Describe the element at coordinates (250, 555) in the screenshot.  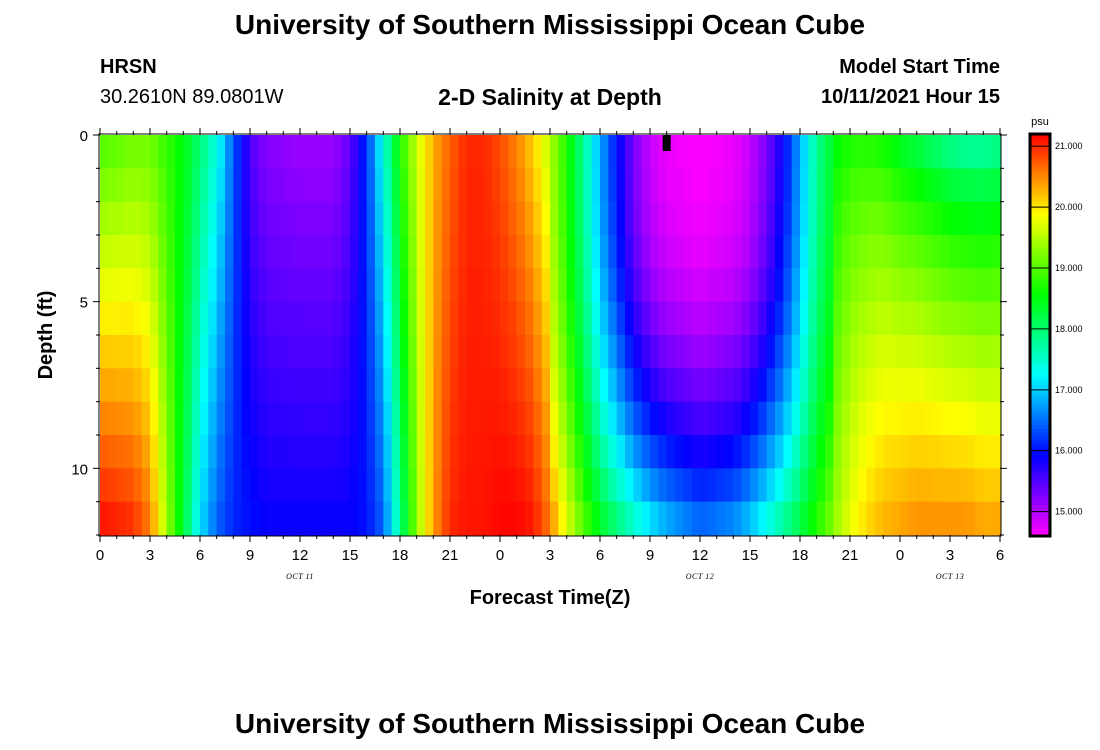
I see `x-tick-label: 9` at that location.